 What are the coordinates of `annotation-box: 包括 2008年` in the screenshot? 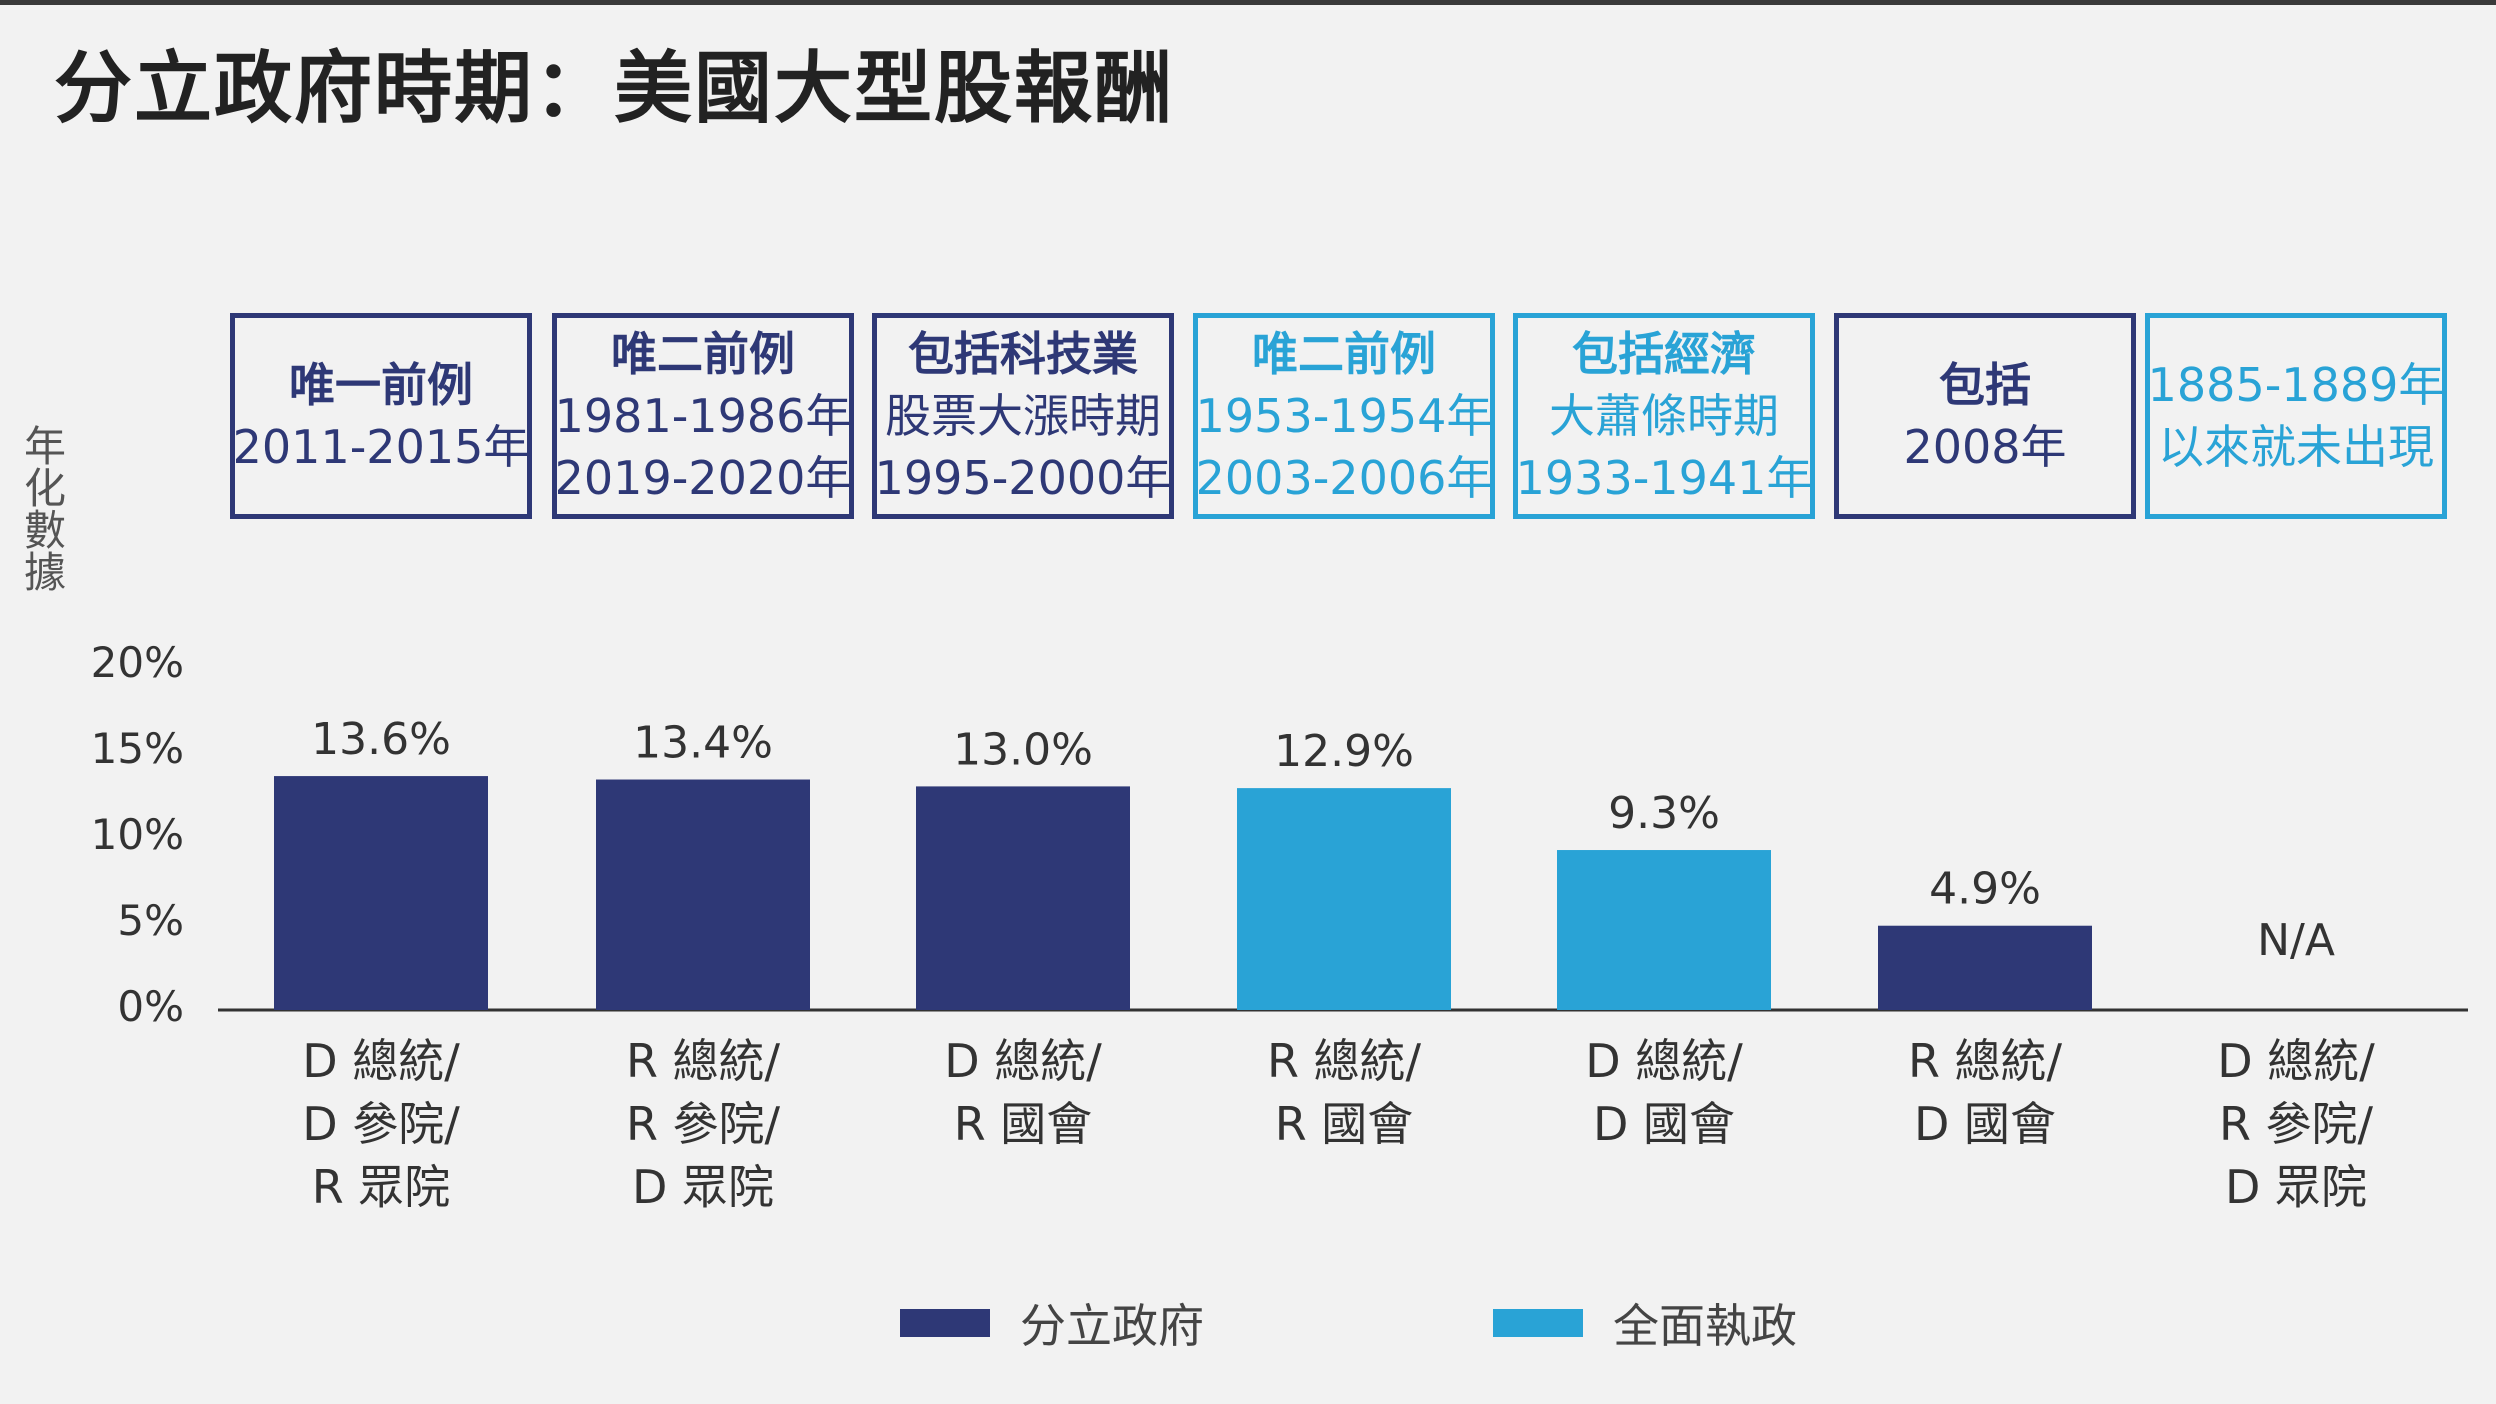 It's located at (1985, 416).